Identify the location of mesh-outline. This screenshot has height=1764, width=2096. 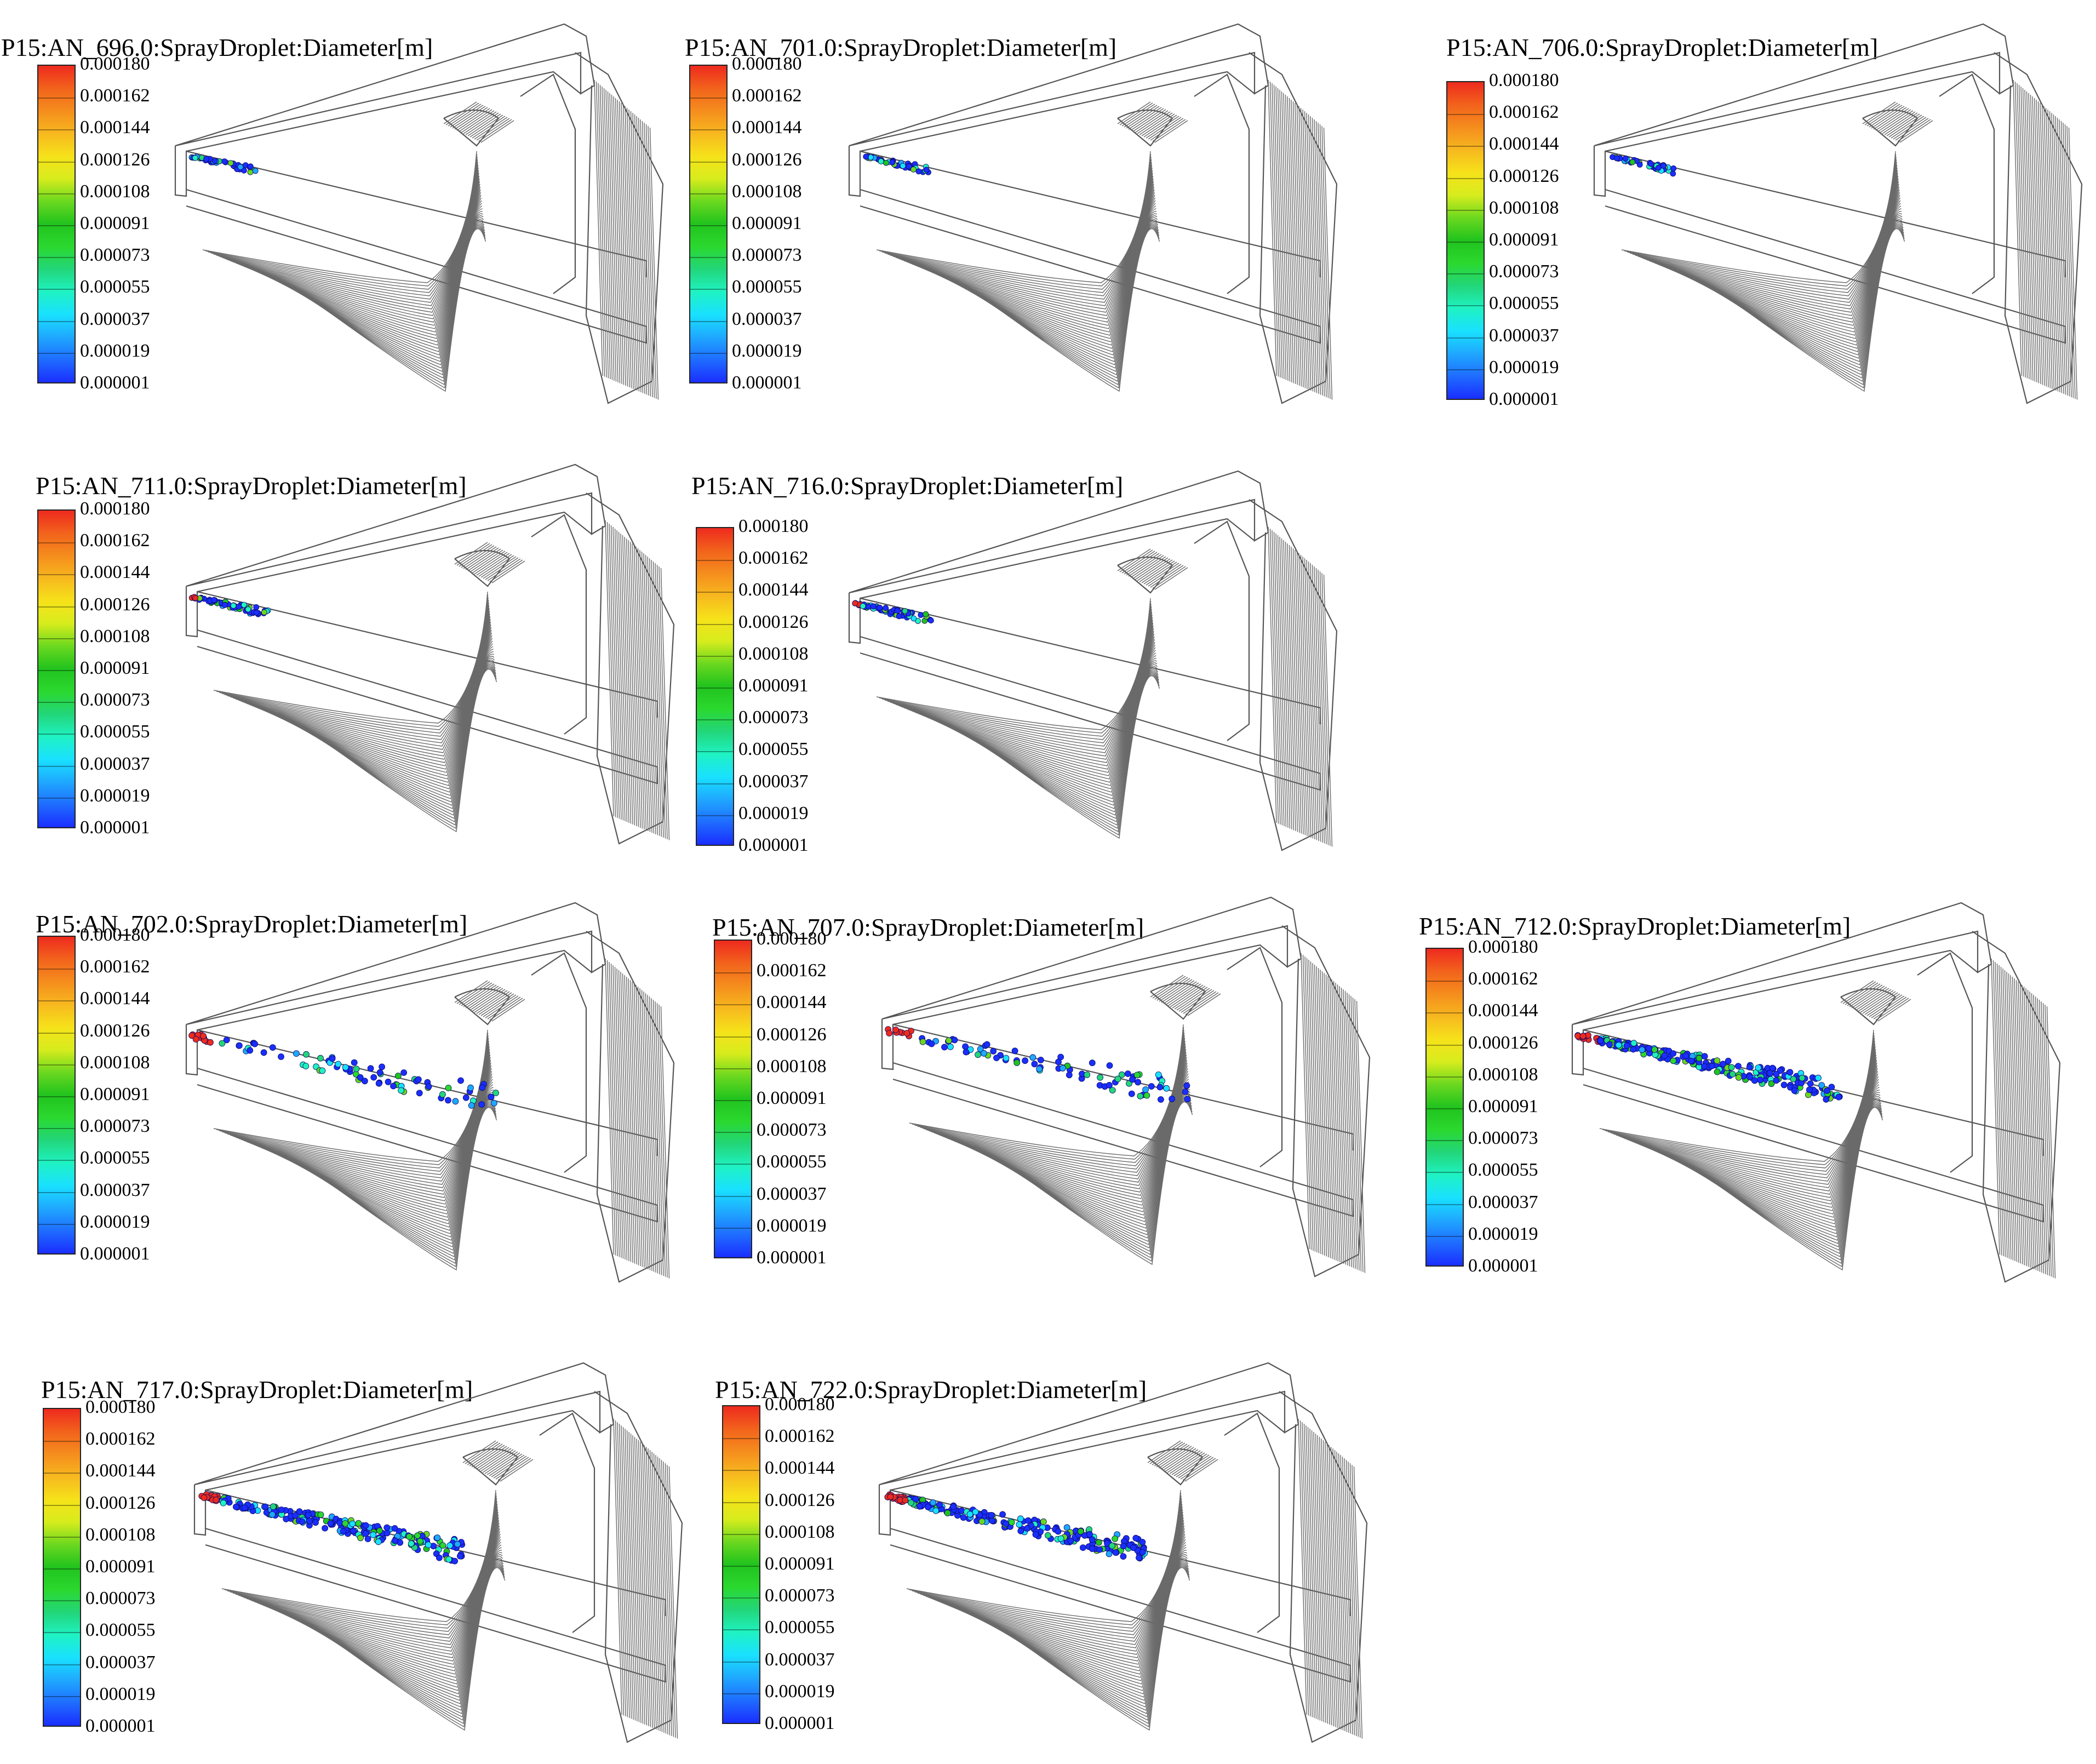
(430, 654).